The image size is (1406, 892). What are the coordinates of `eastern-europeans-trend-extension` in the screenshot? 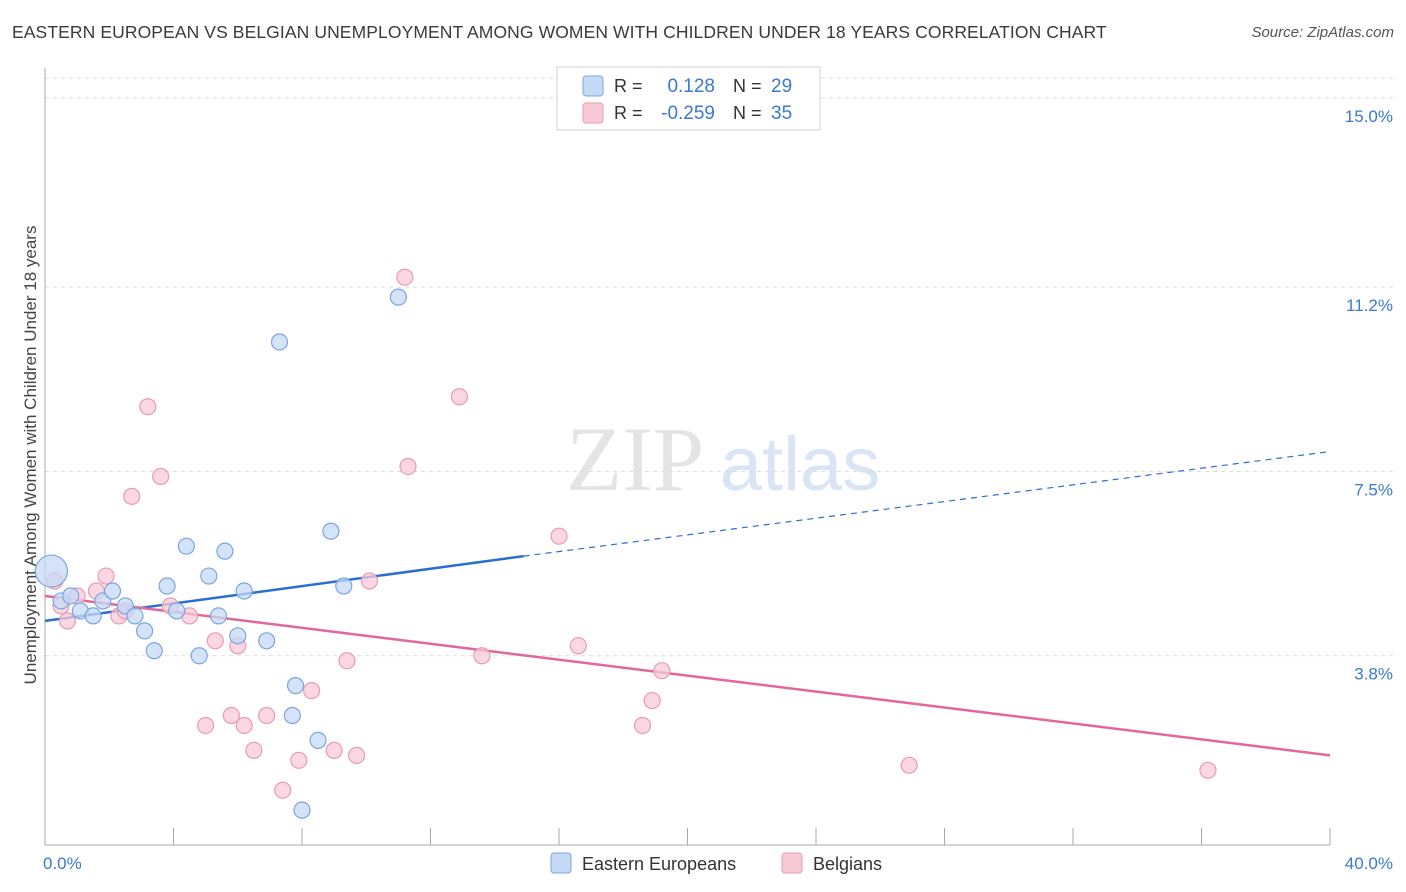 It's located at (927, 503).